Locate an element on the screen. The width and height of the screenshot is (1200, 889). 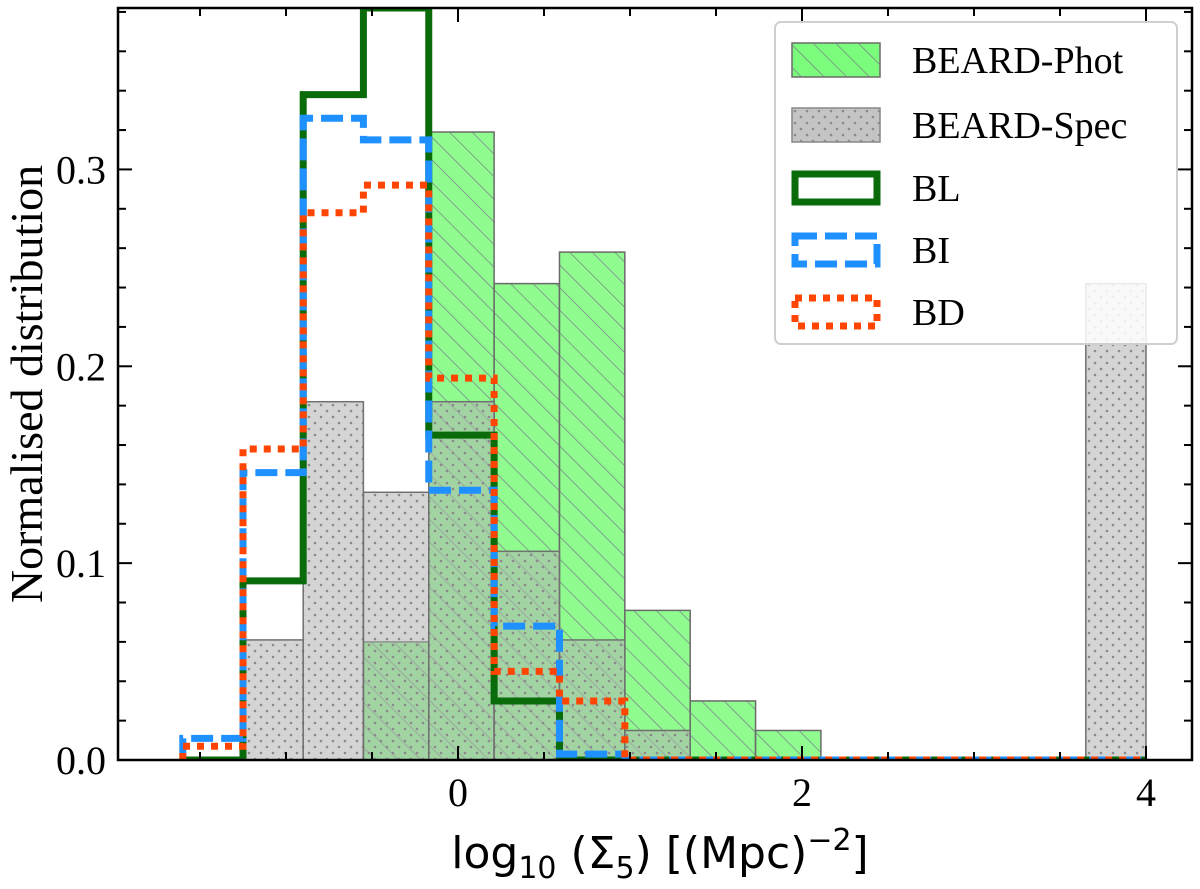
x-tick-label: 0 is located at coordinates (458, 792).